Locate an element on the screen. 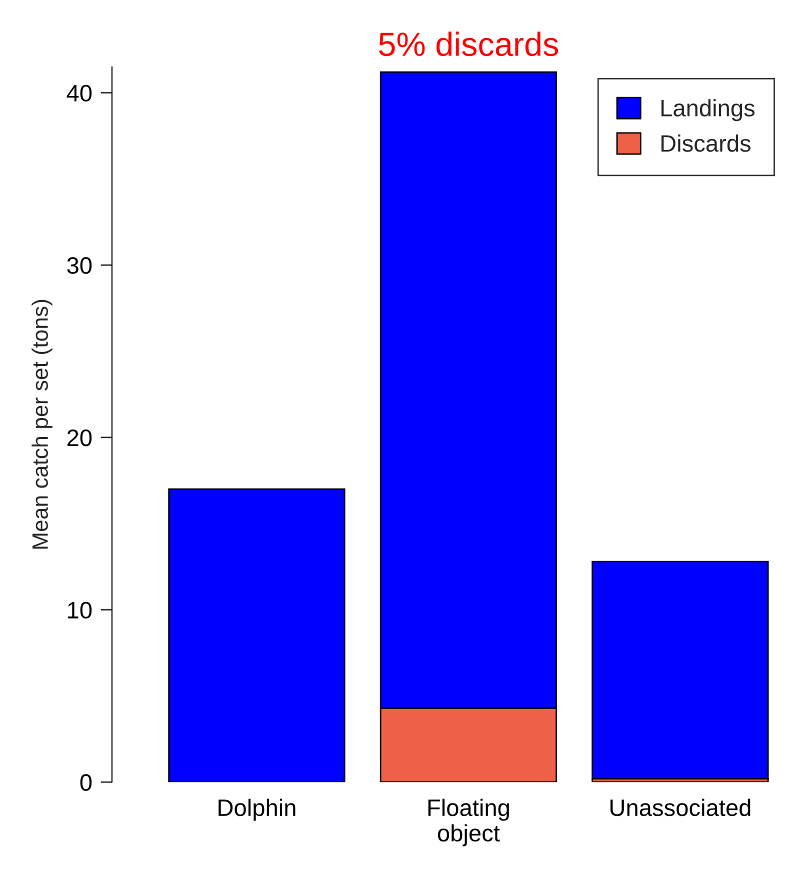 The height and width of the screenshot is (869, 794). y-tick-label: 30 is located at coordinates (79, 265).